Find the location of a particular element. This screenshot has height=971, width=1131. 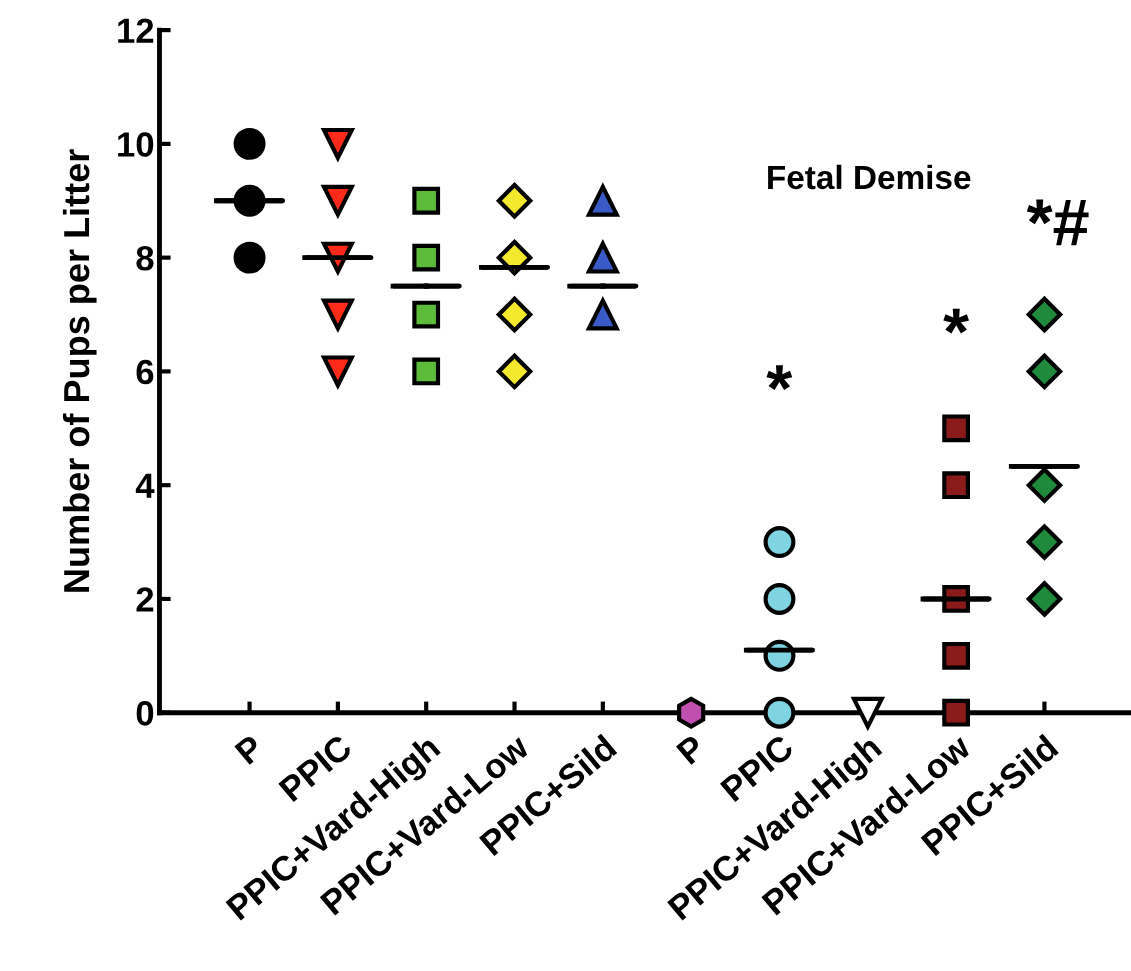

y-tick-label: 0 is located at coordinates (145, 713).